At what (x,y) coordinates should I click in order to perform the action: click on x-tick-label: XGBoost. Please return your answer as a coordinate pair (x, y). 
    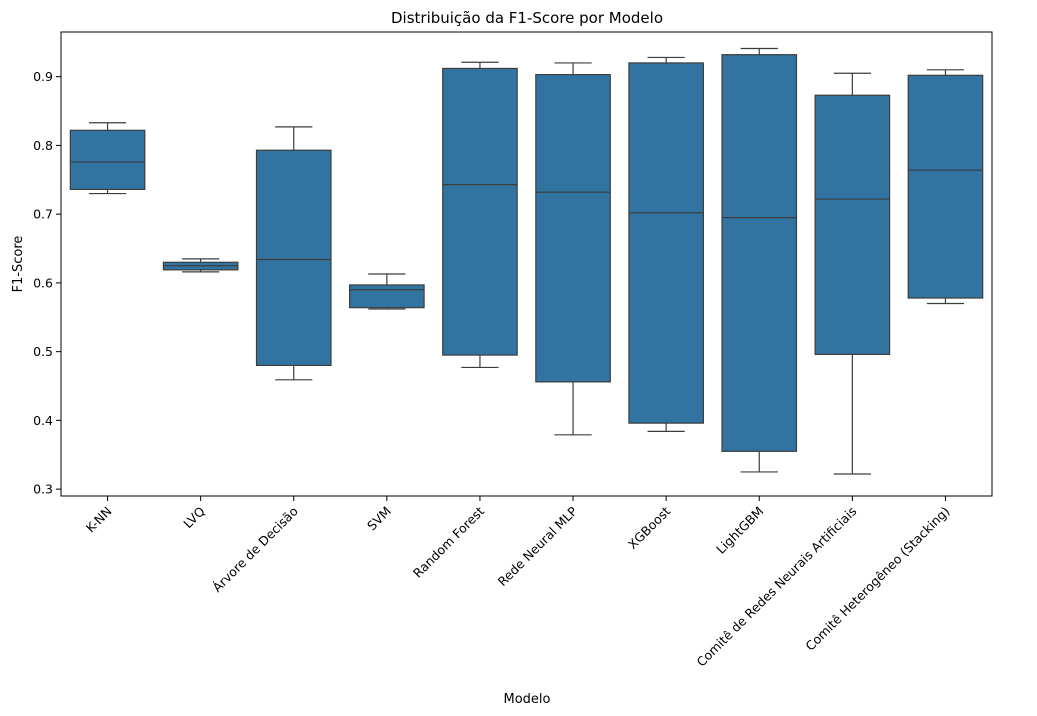
    Looking at the image, I should click on (649, 527).